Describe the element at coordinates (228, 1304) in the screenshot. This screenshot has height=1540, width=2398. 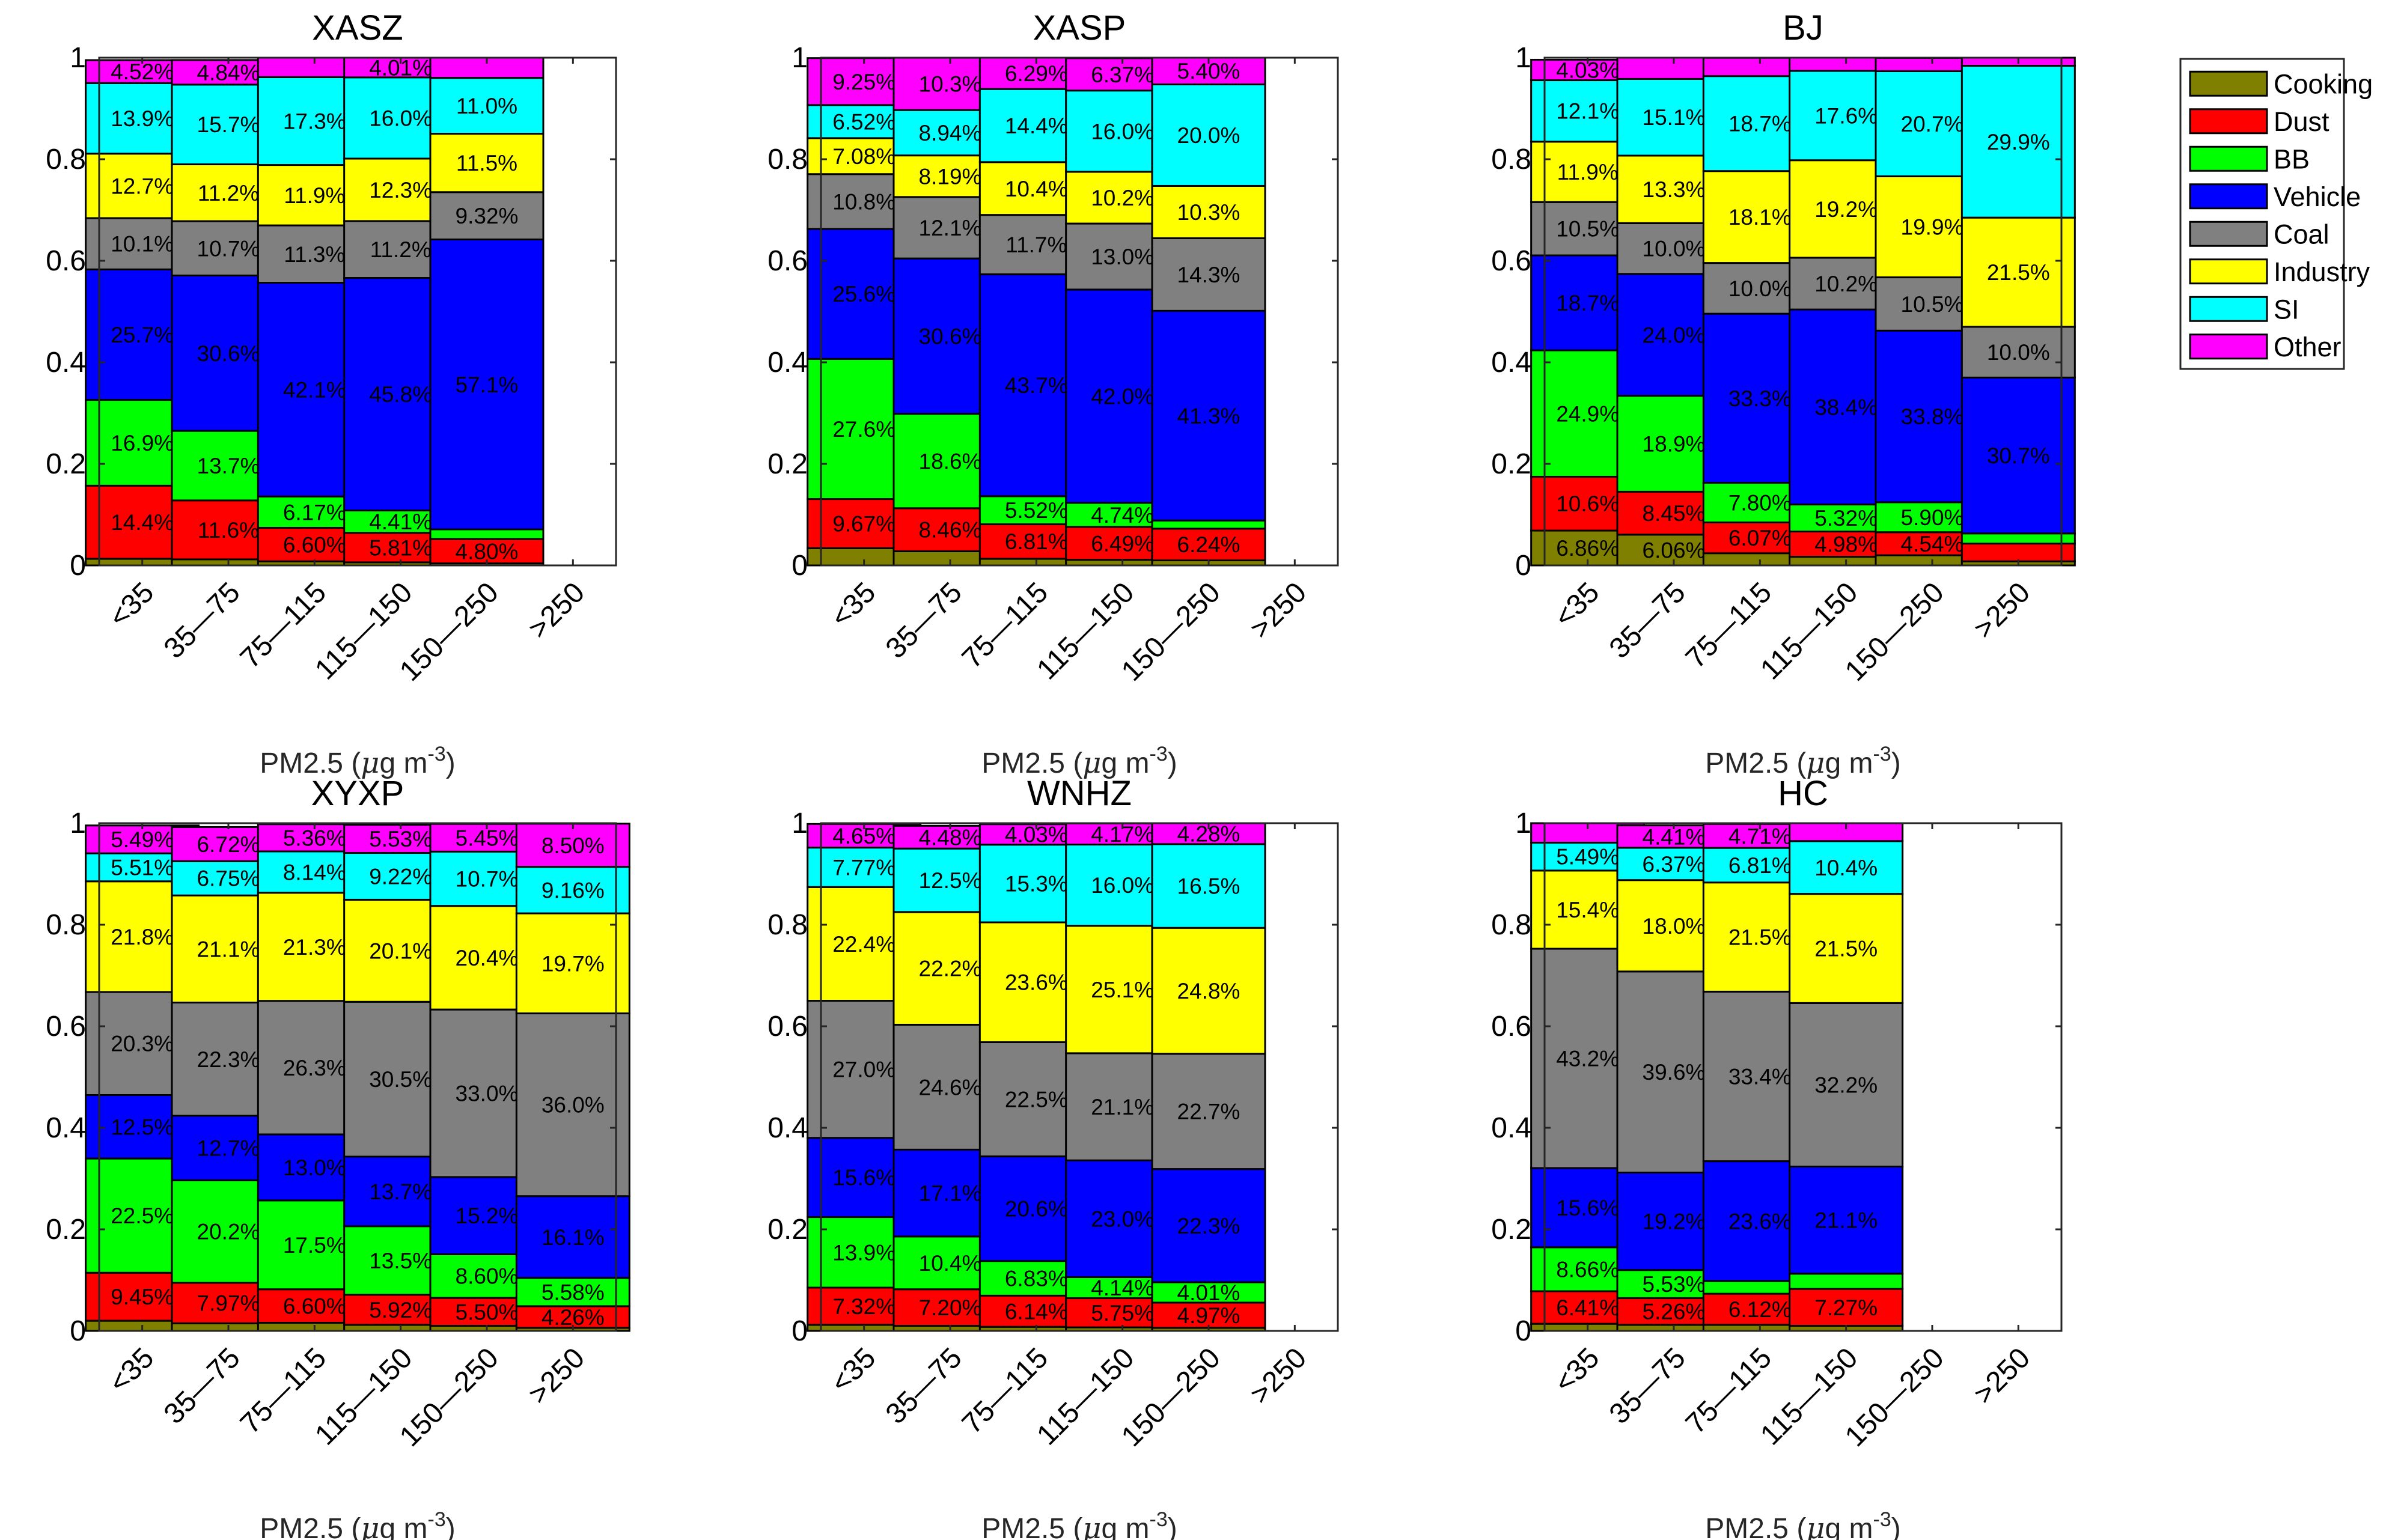
I see `segment-label: 7.97%` at that location.